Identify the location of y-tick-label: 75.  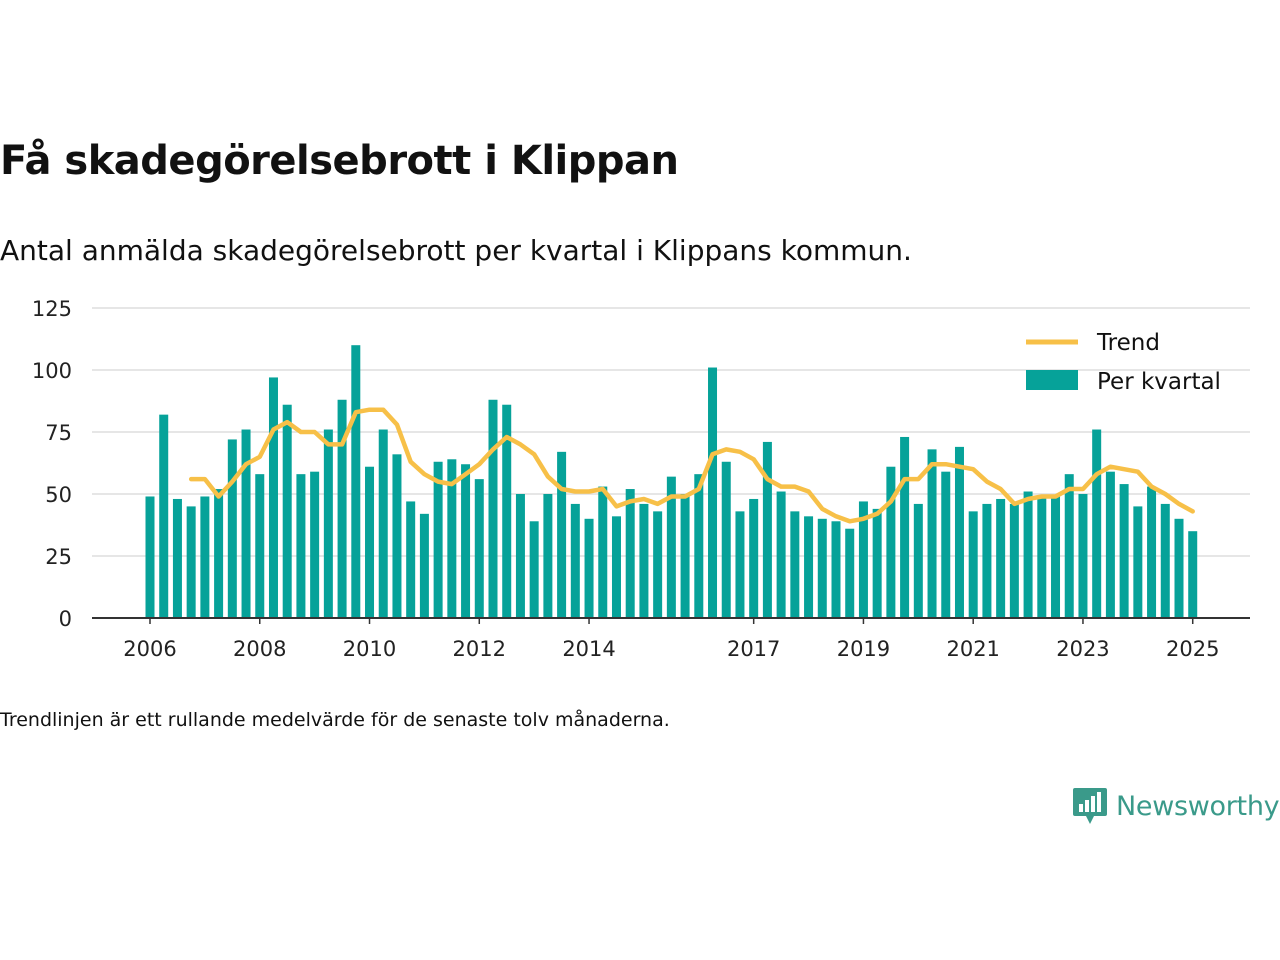
(58, 433).